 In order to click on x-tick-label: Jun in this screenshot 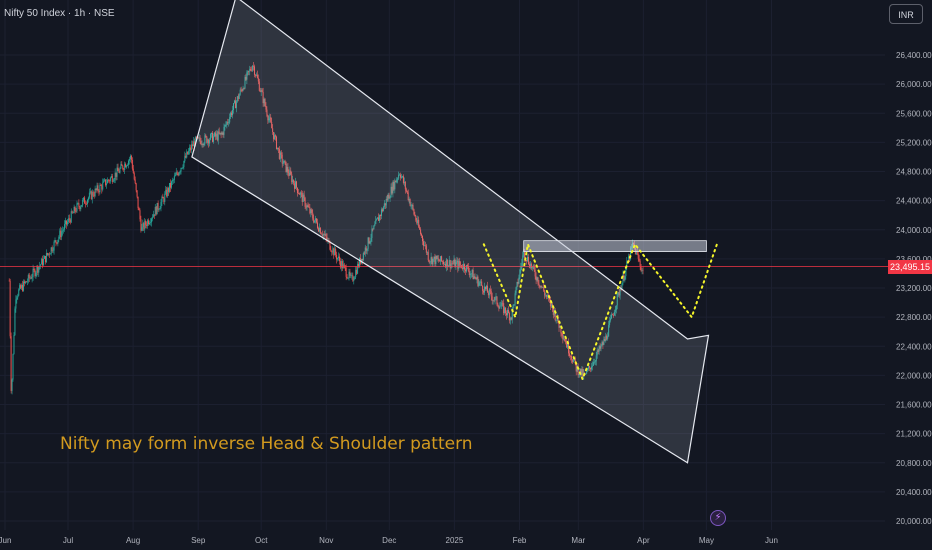, I will do `click(5, 540)`.